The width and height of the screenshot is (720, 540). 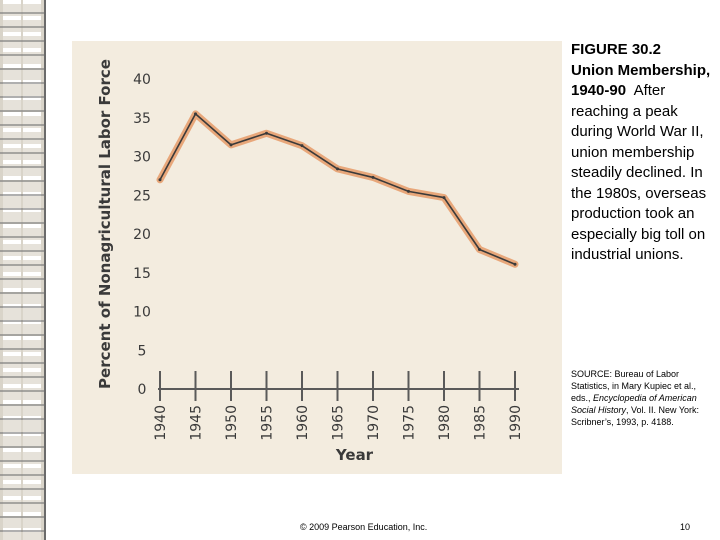 What do you see at coordinates (516, 423) in the screenshot?
I see `x-tick-label: 1990` at bounding box center [516, 423].